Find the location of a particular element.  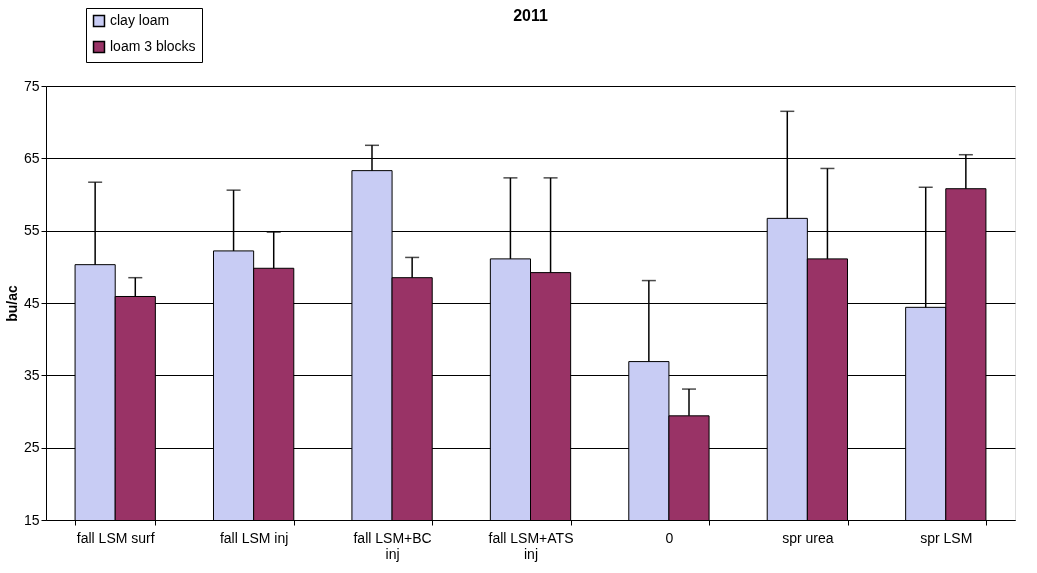

y-axis-title: bu/ac is located at coordinates (11, 303).